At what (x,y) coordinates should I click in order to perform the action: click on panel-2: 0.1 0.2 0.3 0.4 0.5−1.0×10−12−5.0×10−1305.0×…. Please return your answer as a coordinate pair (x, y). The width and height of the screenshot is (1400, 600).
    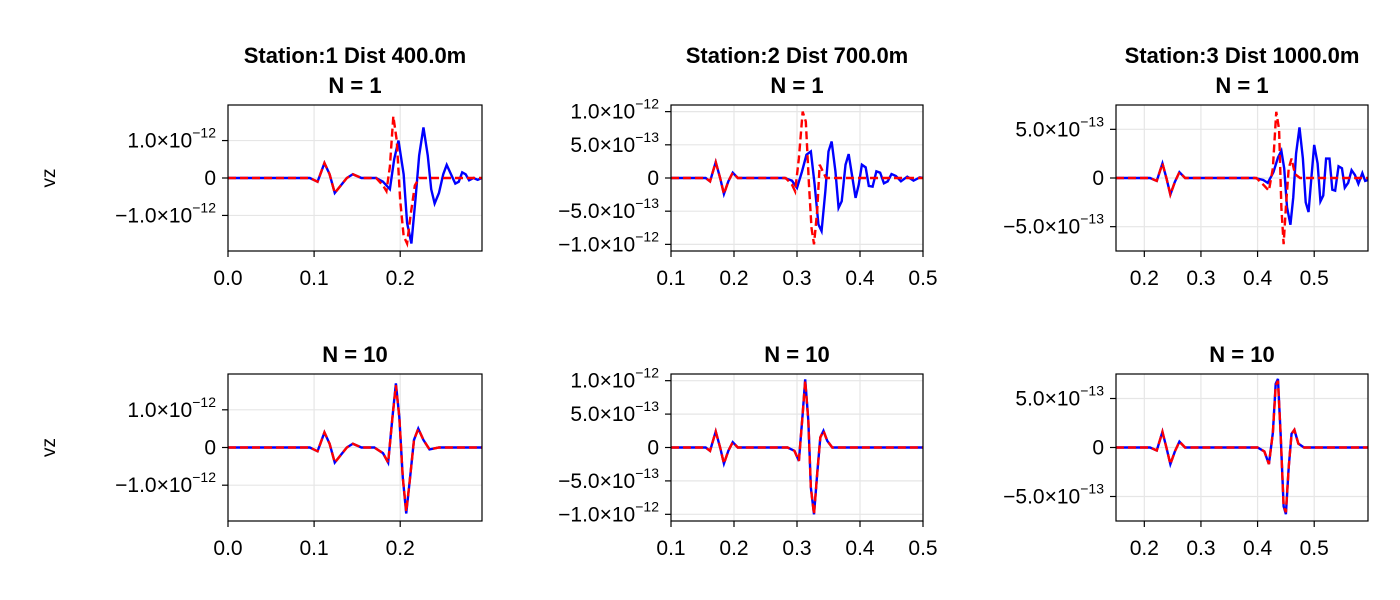
    Looking at the image, I should click on (747, 166).